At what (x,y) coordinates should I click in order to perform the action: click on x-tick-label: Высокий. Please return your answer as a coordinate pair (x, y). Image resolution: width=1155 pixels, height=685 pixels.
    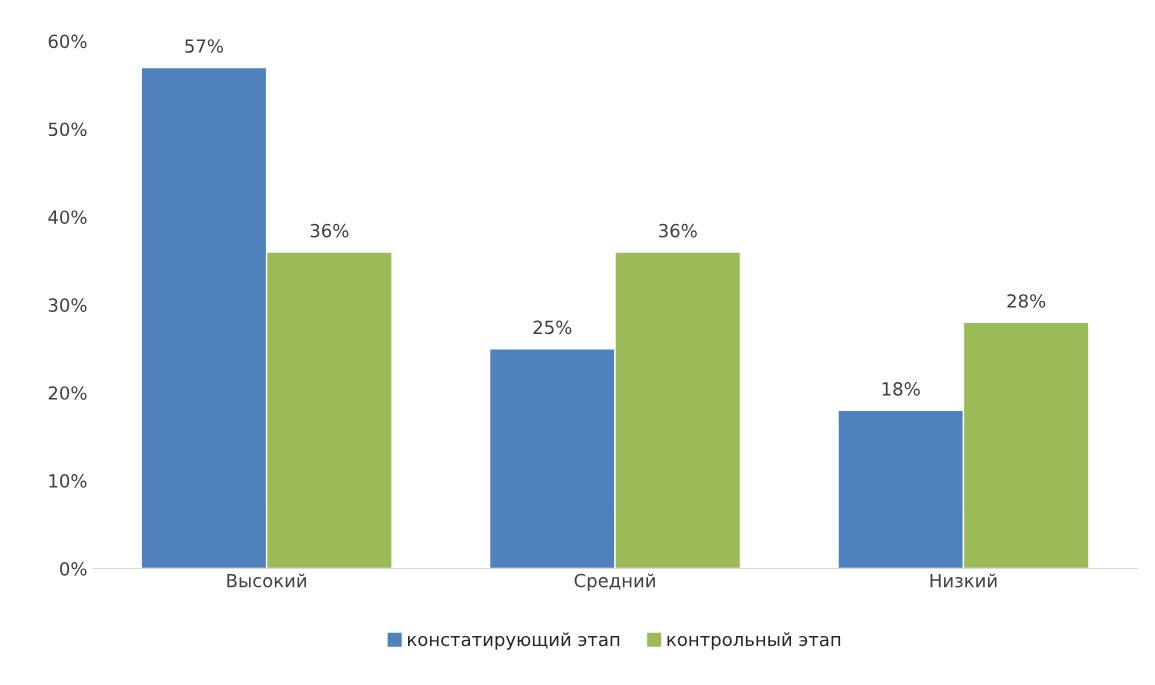
    Looking at the image, I should click on (266, 580).